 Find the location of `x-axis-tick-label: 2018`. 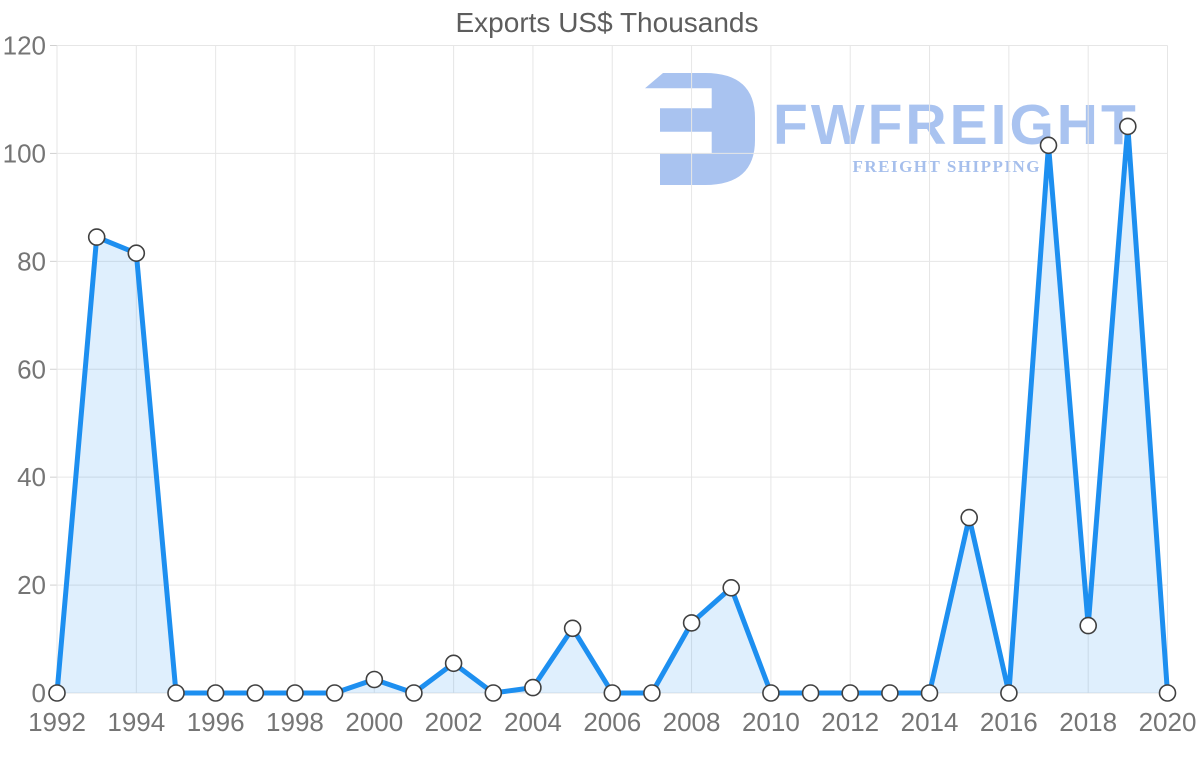

x-axis-tick-label: 2018 is located at coordinates (1088, 722).